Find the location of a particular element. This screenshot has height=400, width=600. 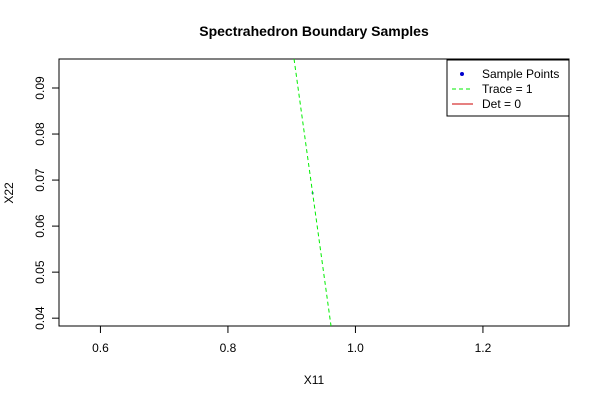

legend-label: Det = 0 is located at coordinates (501, 104).